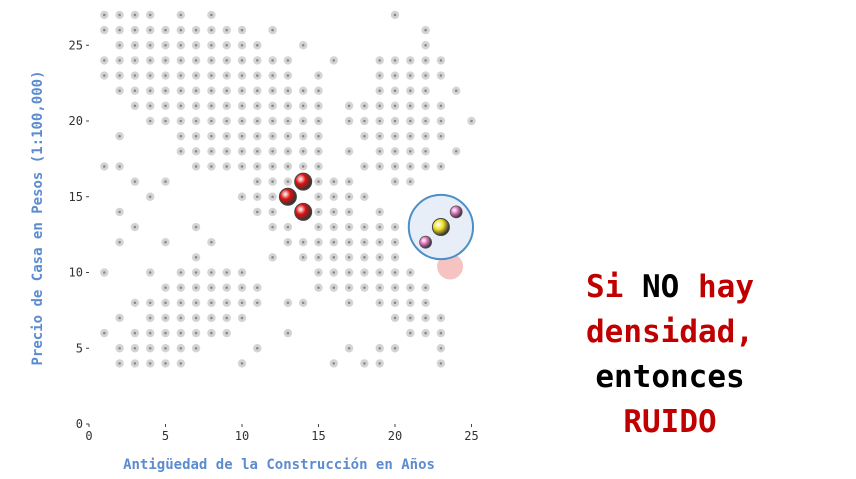  Describe the element at coordinates (395, 436) in the screenshot. I see `x-tick-label: 20` at that location.